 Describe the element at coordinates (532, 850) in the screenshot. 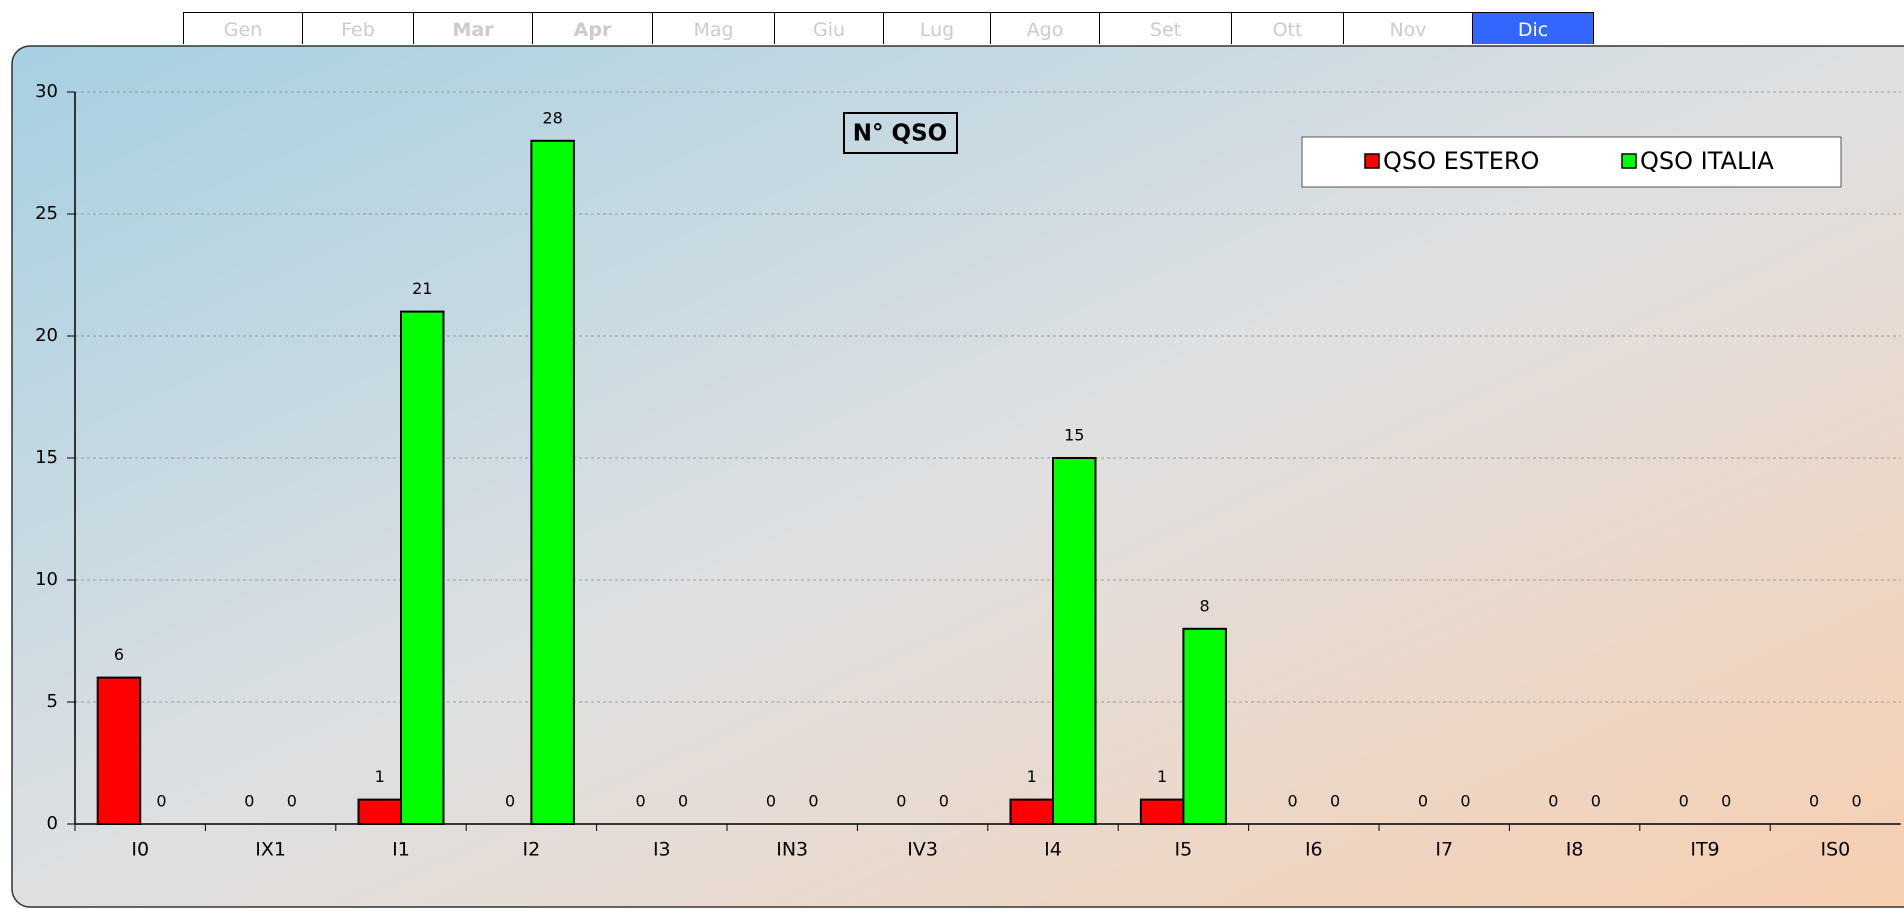

I see `x-tick-label: I2` at that location.